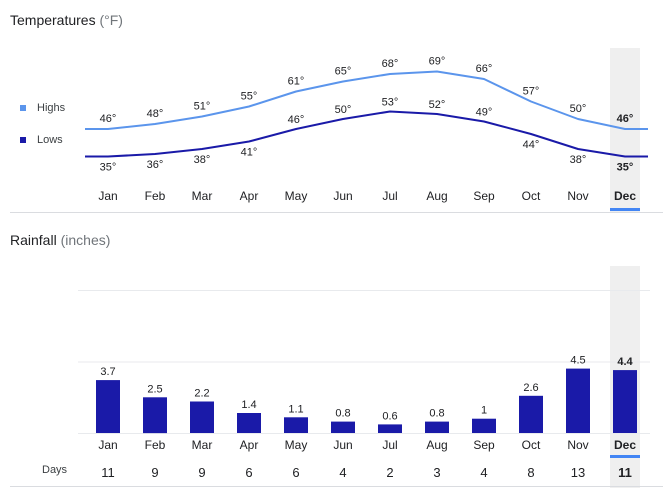 This screenshot has width=671, height=496. I want to click on temperature-month-label: Oct, so click(531, 196).